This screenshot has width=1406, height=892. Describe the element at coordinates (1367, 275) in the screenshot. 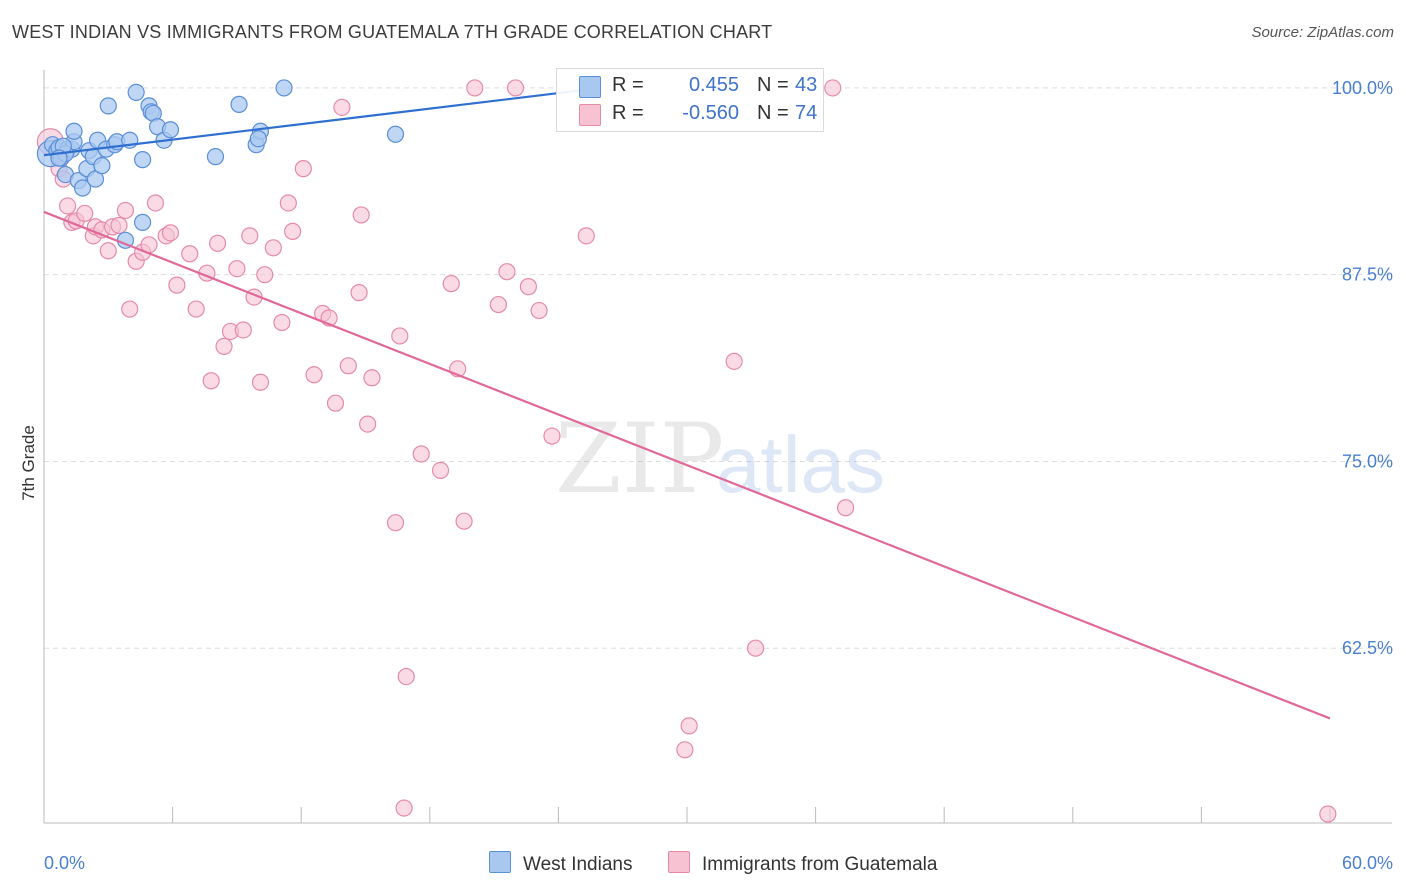

I see `y-tick-label: 87.5%` at that location.